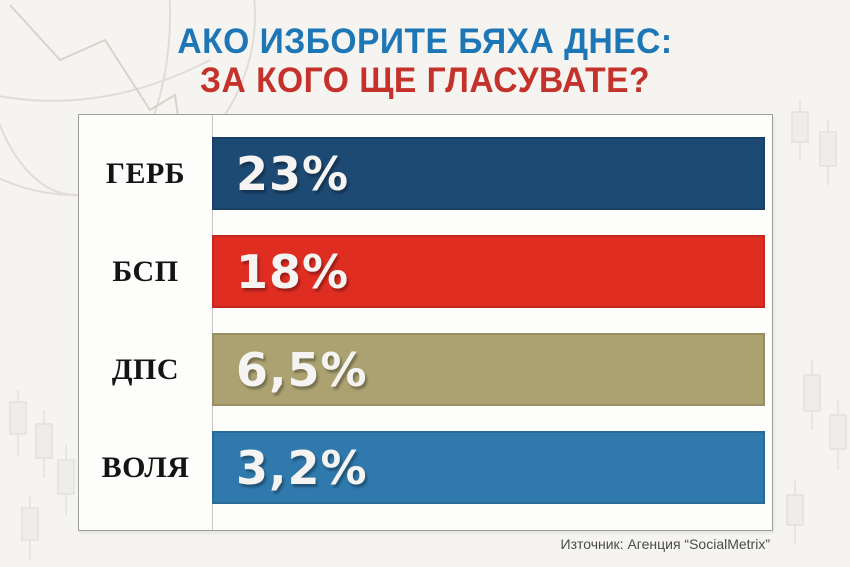 This screenshot has height=567, width=850. I want to click on category-label-dps: ДПС, so click(145, 369).